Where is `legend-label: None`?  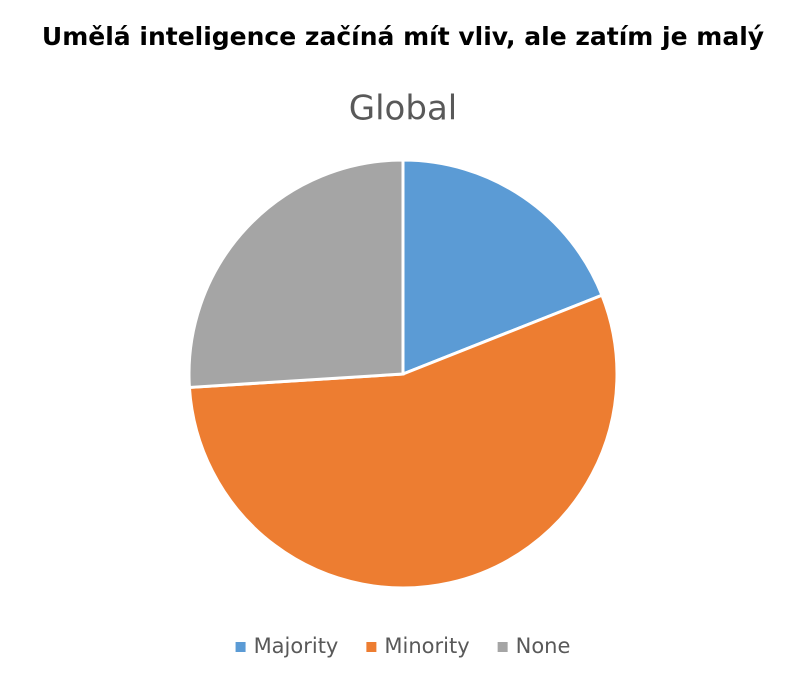 legend-label: None is located at coordinates (543, 646).